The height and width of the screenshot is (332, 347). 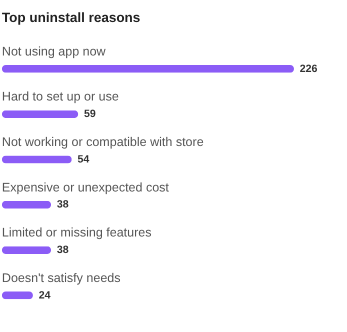 I want to click on y-tick-label: Doesn't satisfy needs, so click(x=61, y=277).